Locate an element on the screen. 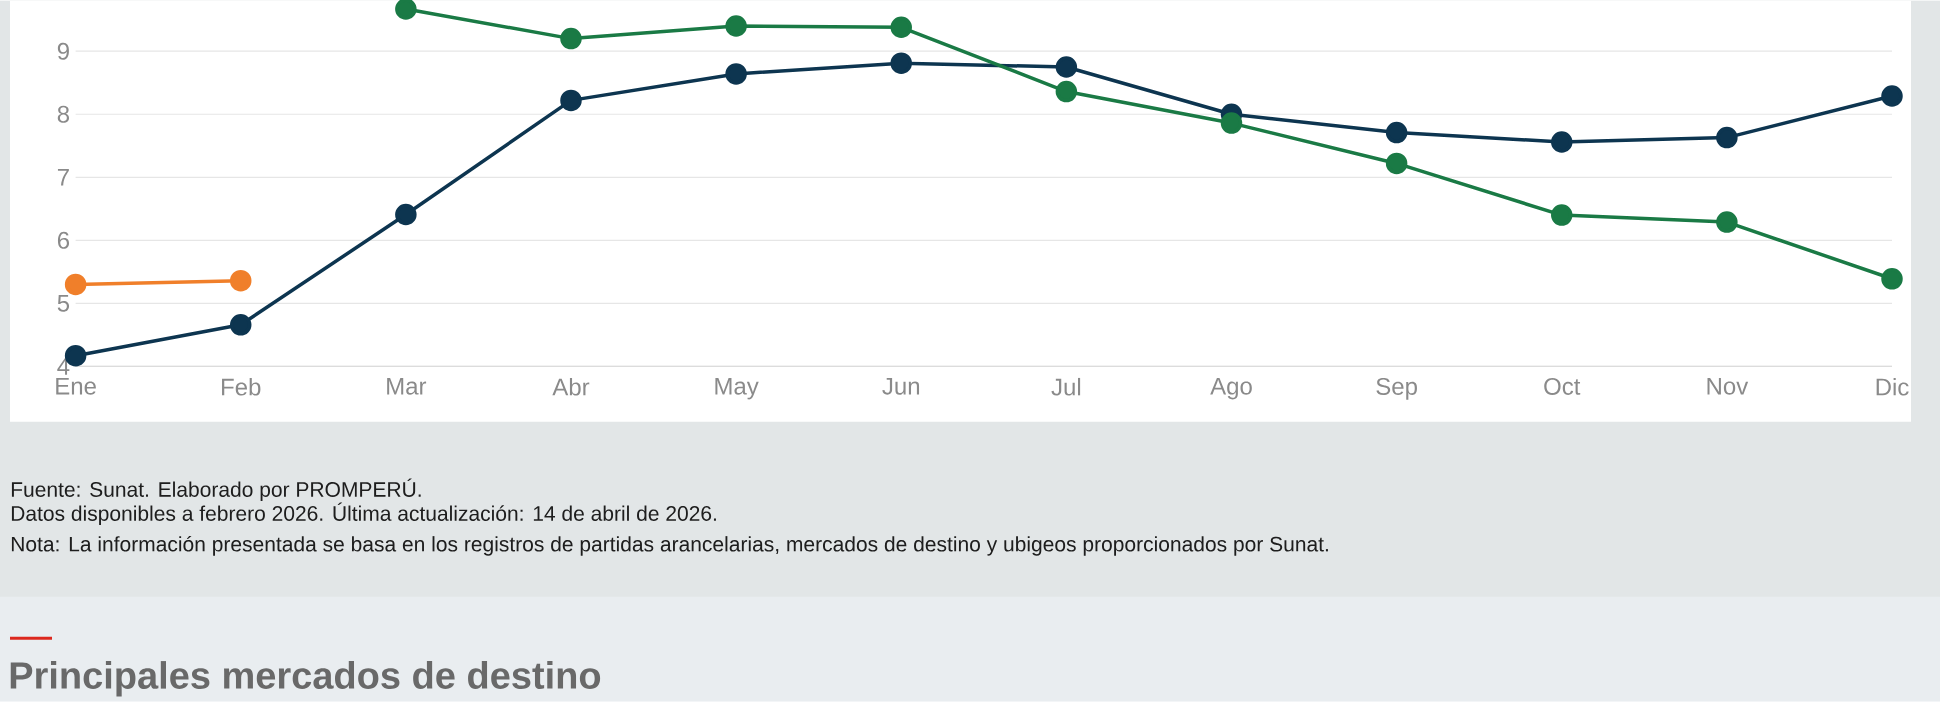 The width and height of the screenshot is (1940, 702). text: Principales mercados de destino is located at coordinates (305, 679).